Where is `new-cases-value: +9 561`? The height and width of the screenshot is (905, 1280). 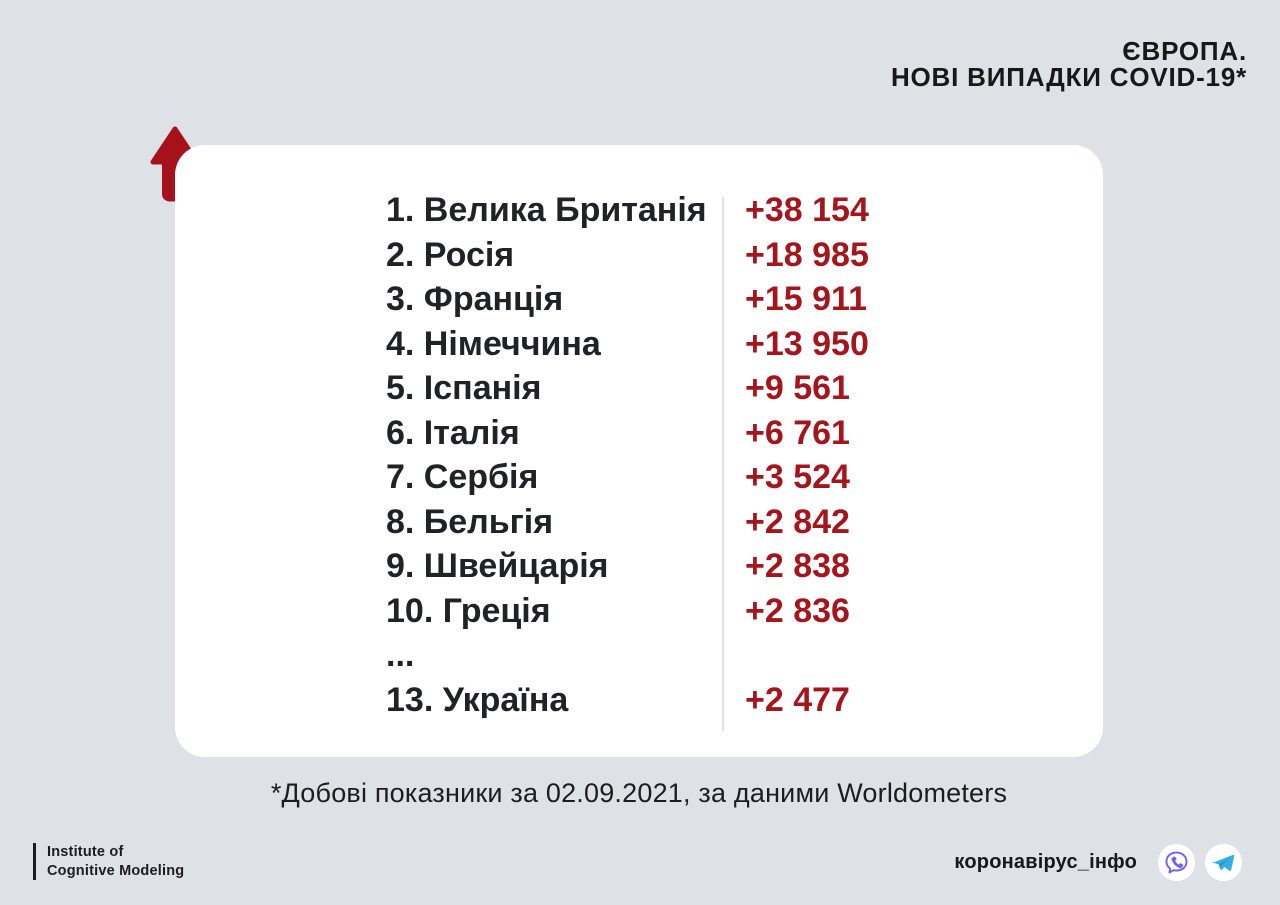
new-cases-value: +9 561 is located at coordinates (797, 388).